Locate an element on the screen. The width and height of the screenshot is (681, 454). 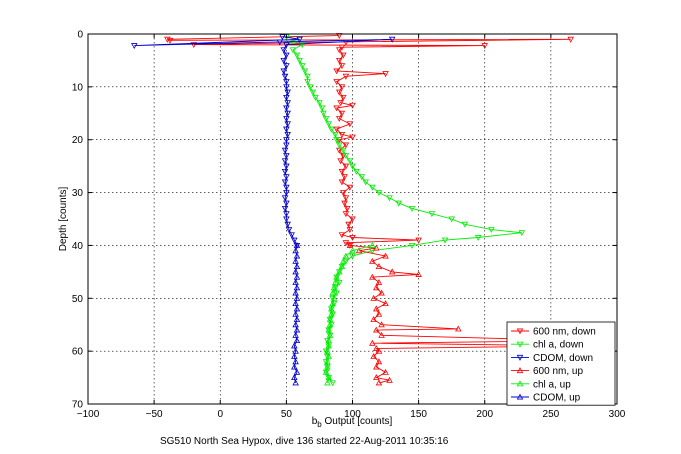
x-axis-label-rest: Output [counts] is located at coordinates (357, 421).